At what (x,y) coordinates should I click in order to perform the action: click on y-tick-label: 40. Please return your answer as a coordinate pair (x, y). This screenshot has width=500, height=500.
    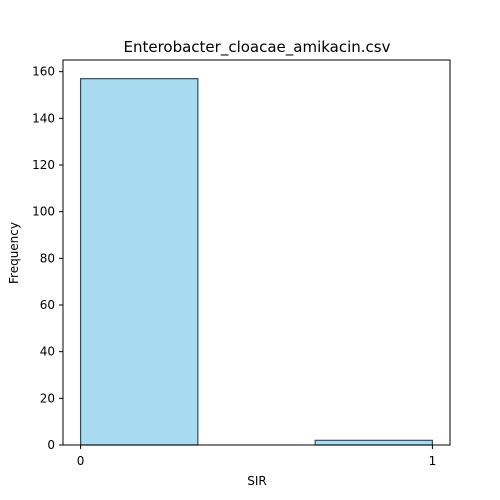
    Looking at the image, I should click on (47, 352).